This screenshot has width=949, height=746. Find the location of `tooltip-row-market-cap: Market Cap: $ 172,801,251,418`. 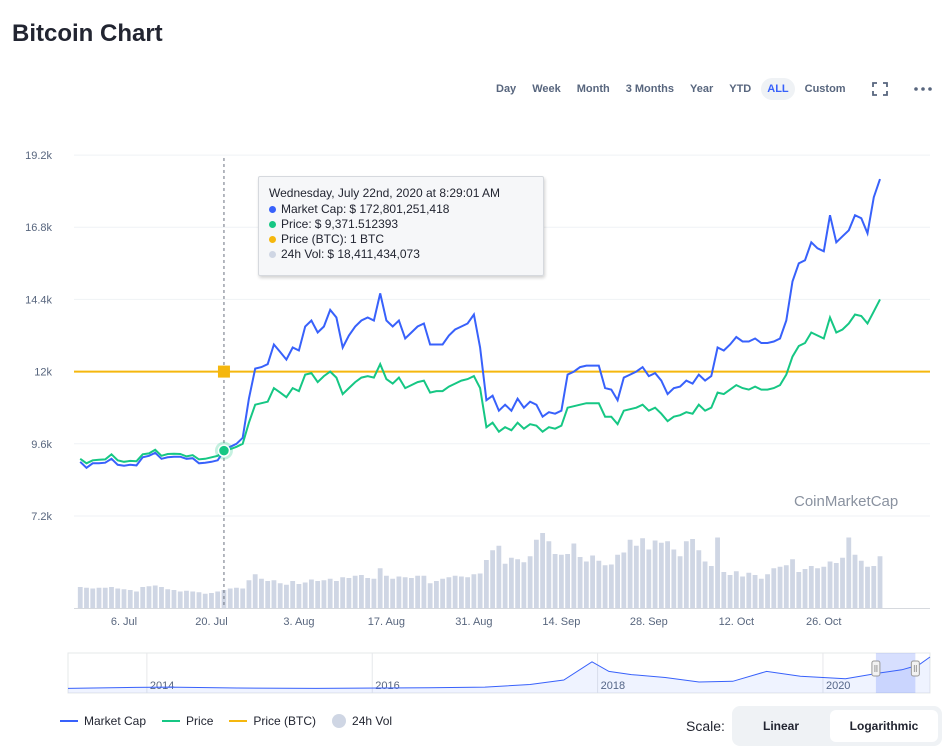

tooltip-row-market-cap: Market Cap: $ 172,801,251,418 is located at coordinates (359, 209).